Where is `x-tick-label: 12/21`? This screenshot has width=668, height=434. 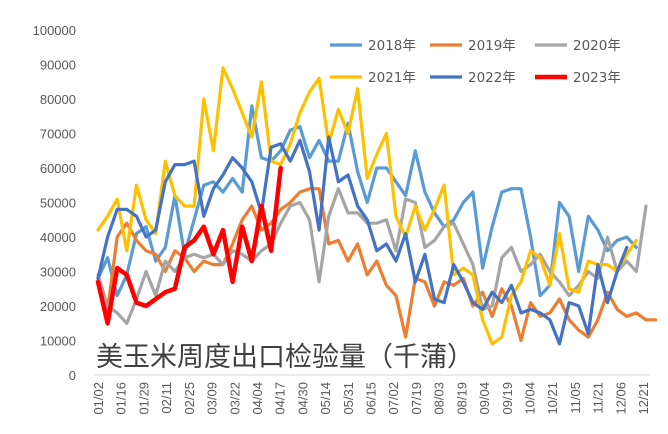
x-tick-label: 12/21 is located at coordinates (643, 398).